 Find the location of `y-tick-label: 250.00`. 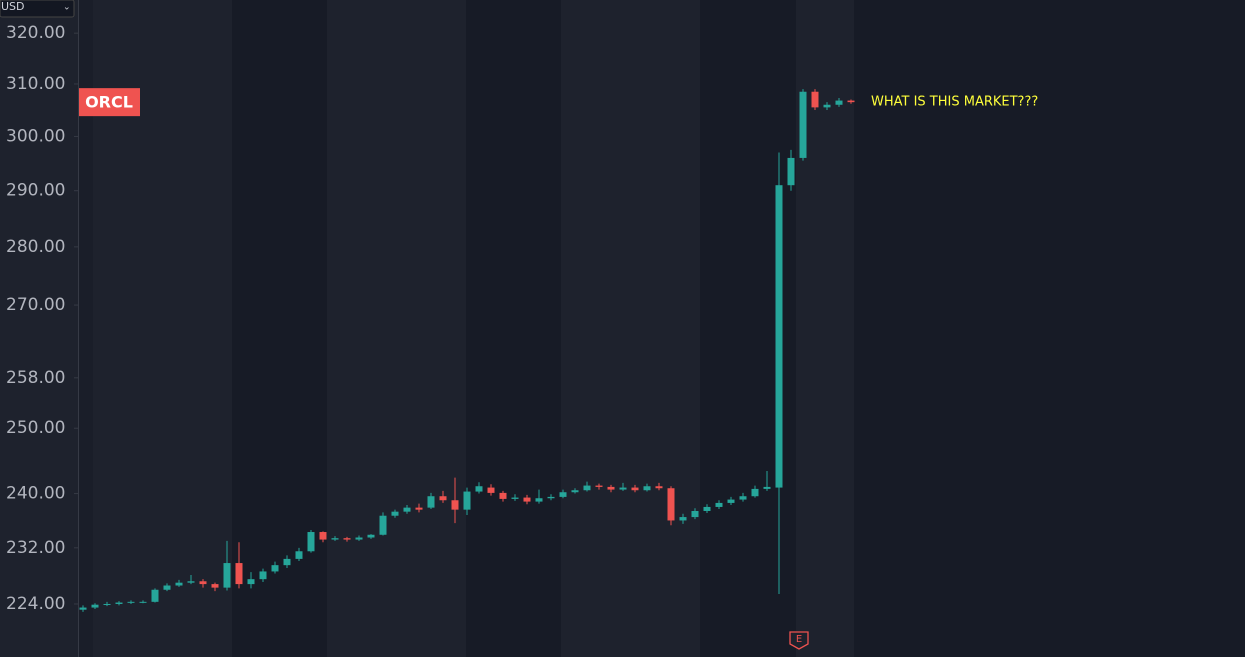

y-tick-label: 250.00 is located at coordinates (35, 428).